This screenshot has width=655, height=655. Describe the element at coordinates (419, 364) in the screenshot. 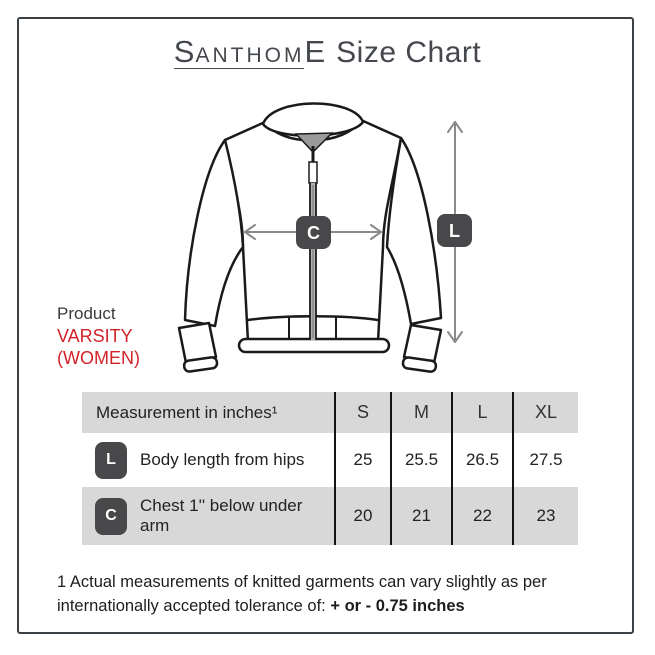

I see `jacket-right-cuff-rib` at that location.